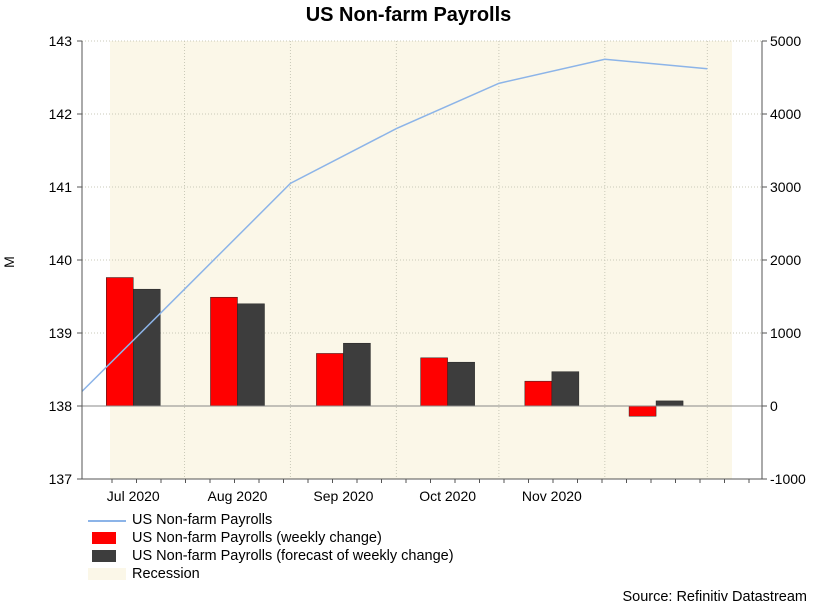 The image size is (817, 606). I want to click on y-axis-label: M, so click(9, 262).